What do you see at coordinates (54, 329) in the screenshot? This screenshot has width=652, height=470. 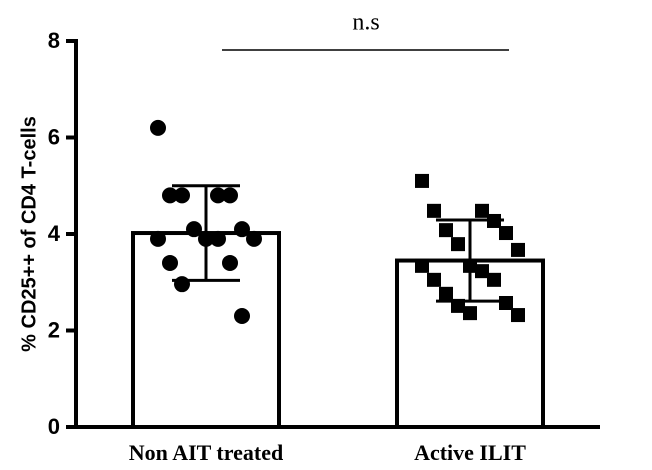 I see `y-tick-label: 2` at bounding box center [54, 329].